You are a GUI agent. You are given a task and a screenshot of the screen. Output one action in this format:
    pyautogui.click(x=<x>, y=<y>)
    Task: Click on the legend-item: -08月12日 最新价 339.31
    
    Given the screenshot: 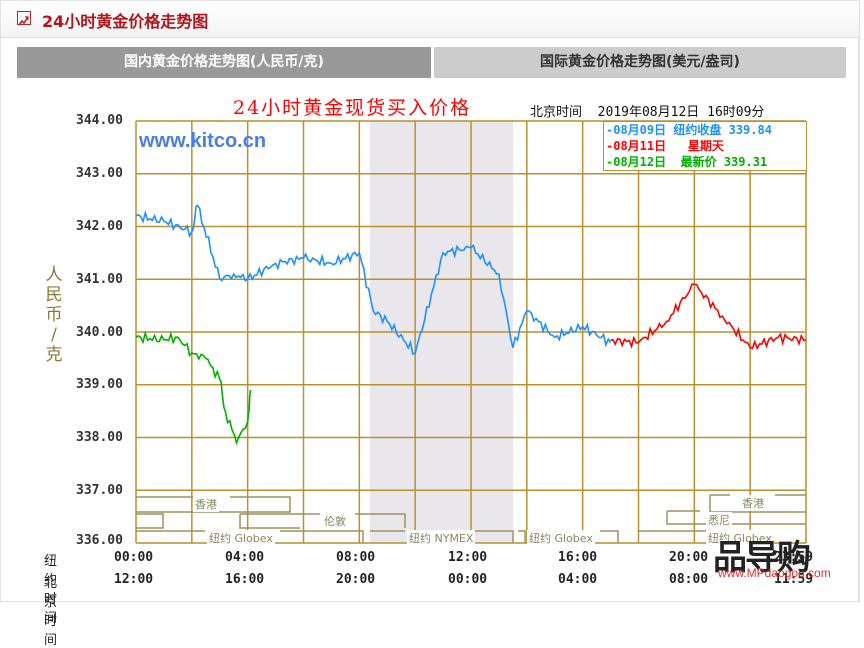 What is the action you would take?
    pyautogui.click(x=687, y=162)
    